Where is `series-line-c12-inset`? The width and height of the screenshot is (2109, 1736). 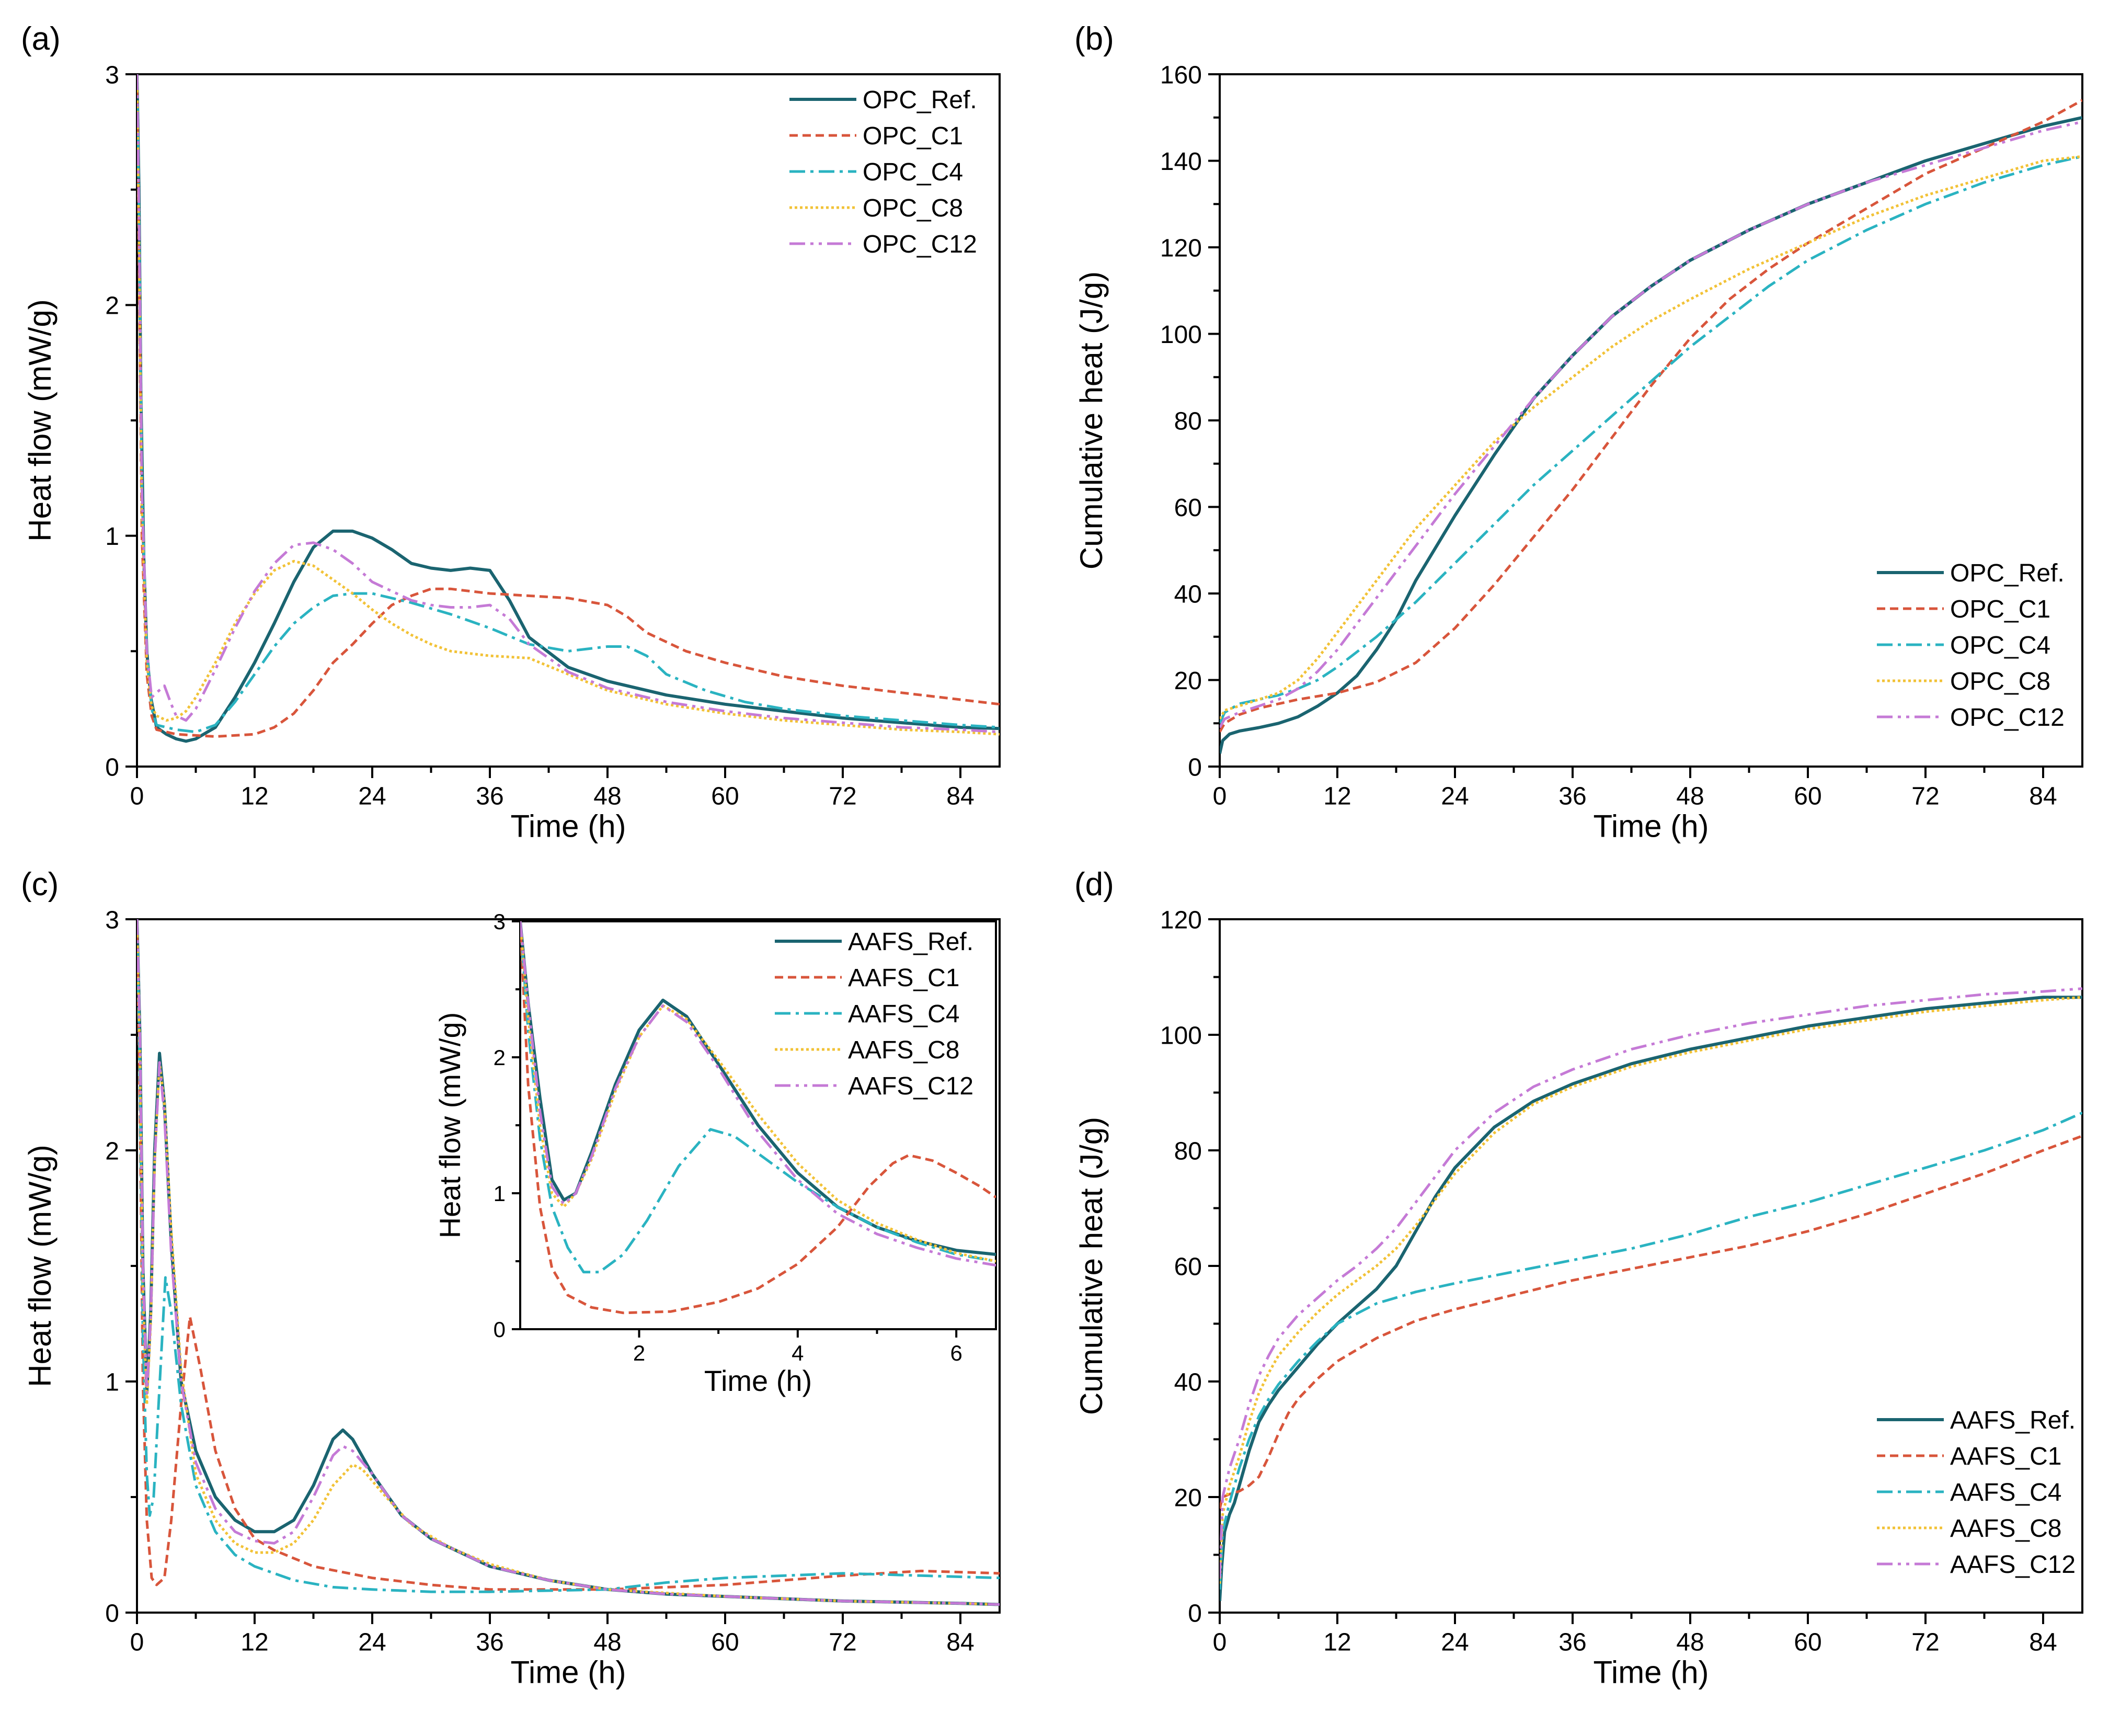 series-line-c12-inset is located at coordinates (758, 1094).